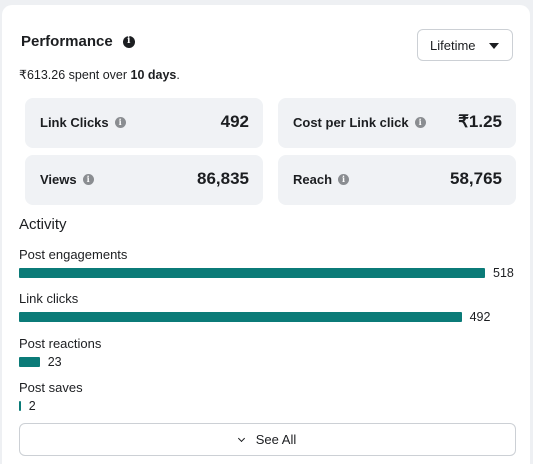 The width and height of the screenshot is (533, 464). What do you see at coordinates (223, 178) in the screenshot?
I see `metric-value: 86,835` at bounding box center [223, 178].